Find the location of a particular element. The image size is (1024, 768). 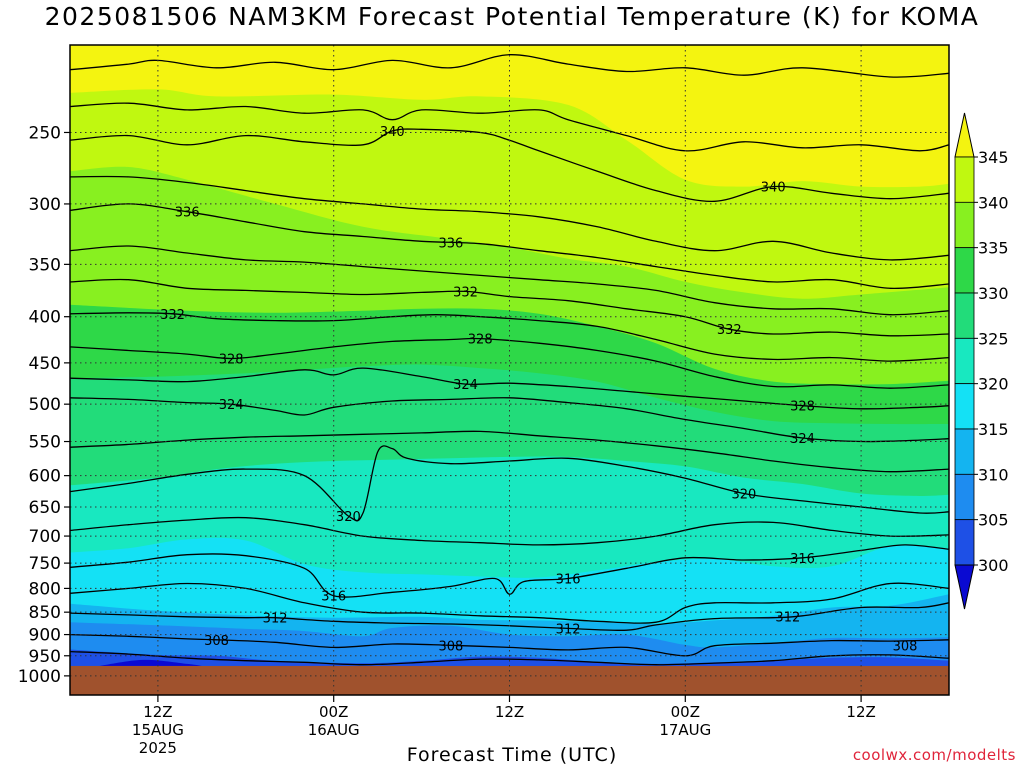

colorbar-label: 320 is located at coordinates (993, 384).